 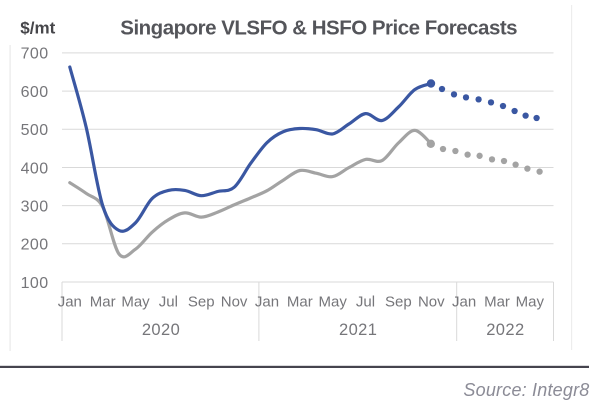 What do you see at coordinates (318, 28) in the screenshot?
I see `svg-text:Singapore VLSFO & HSFO Price F: Singapore VLSFO & HSFO Price Forecasts` at bounding box center [318, 28].